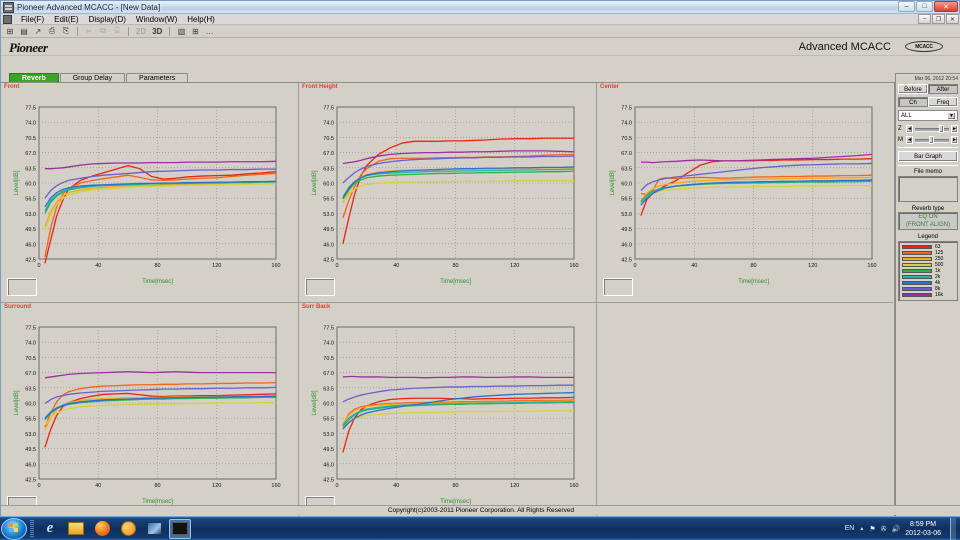  Describe the element at coordinates (8, 7) in the screenshot. I see `app-icon` at that location.